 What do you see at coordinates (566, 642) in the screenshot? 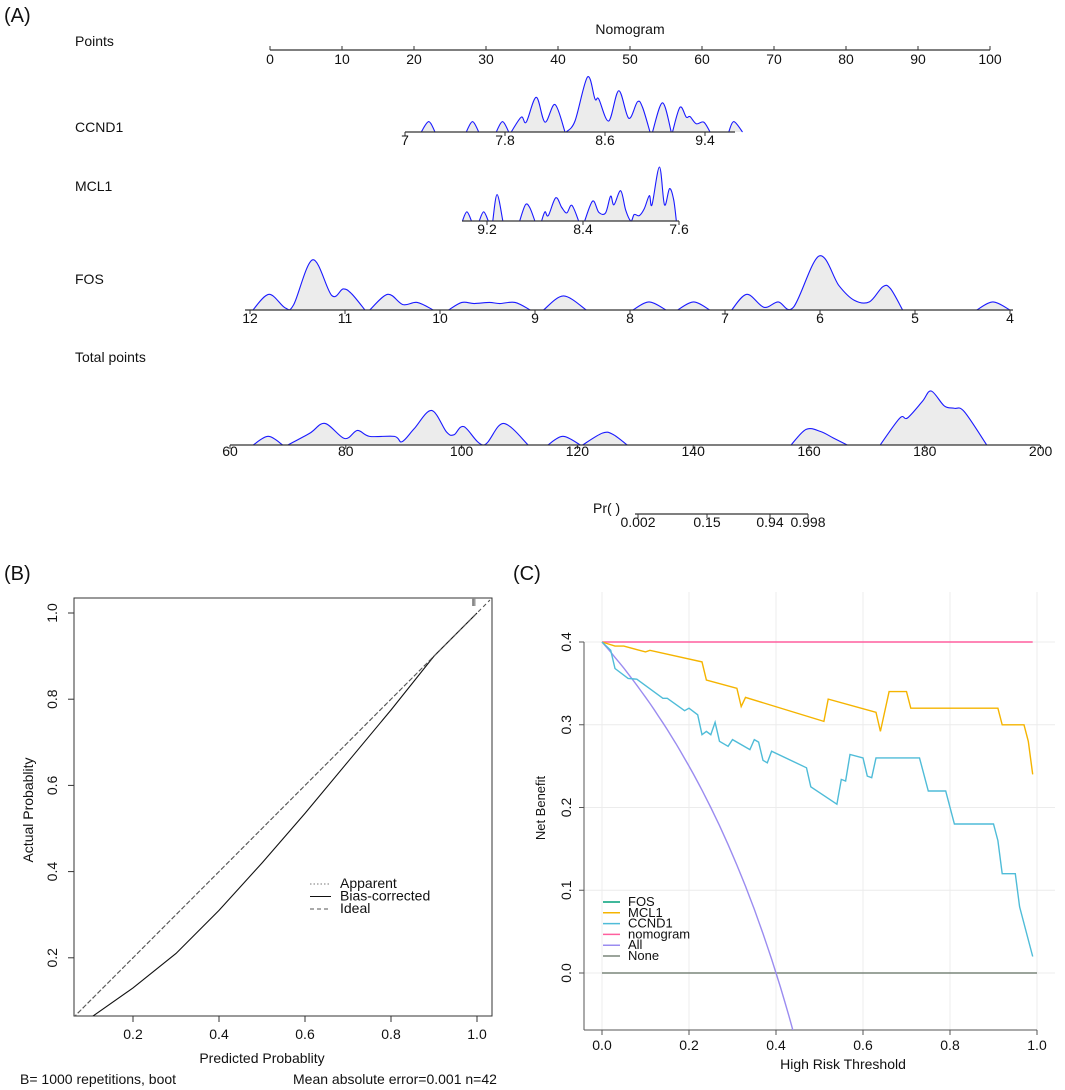
I see `y-tick-label: 0.4` at bounding box center [566, 642].